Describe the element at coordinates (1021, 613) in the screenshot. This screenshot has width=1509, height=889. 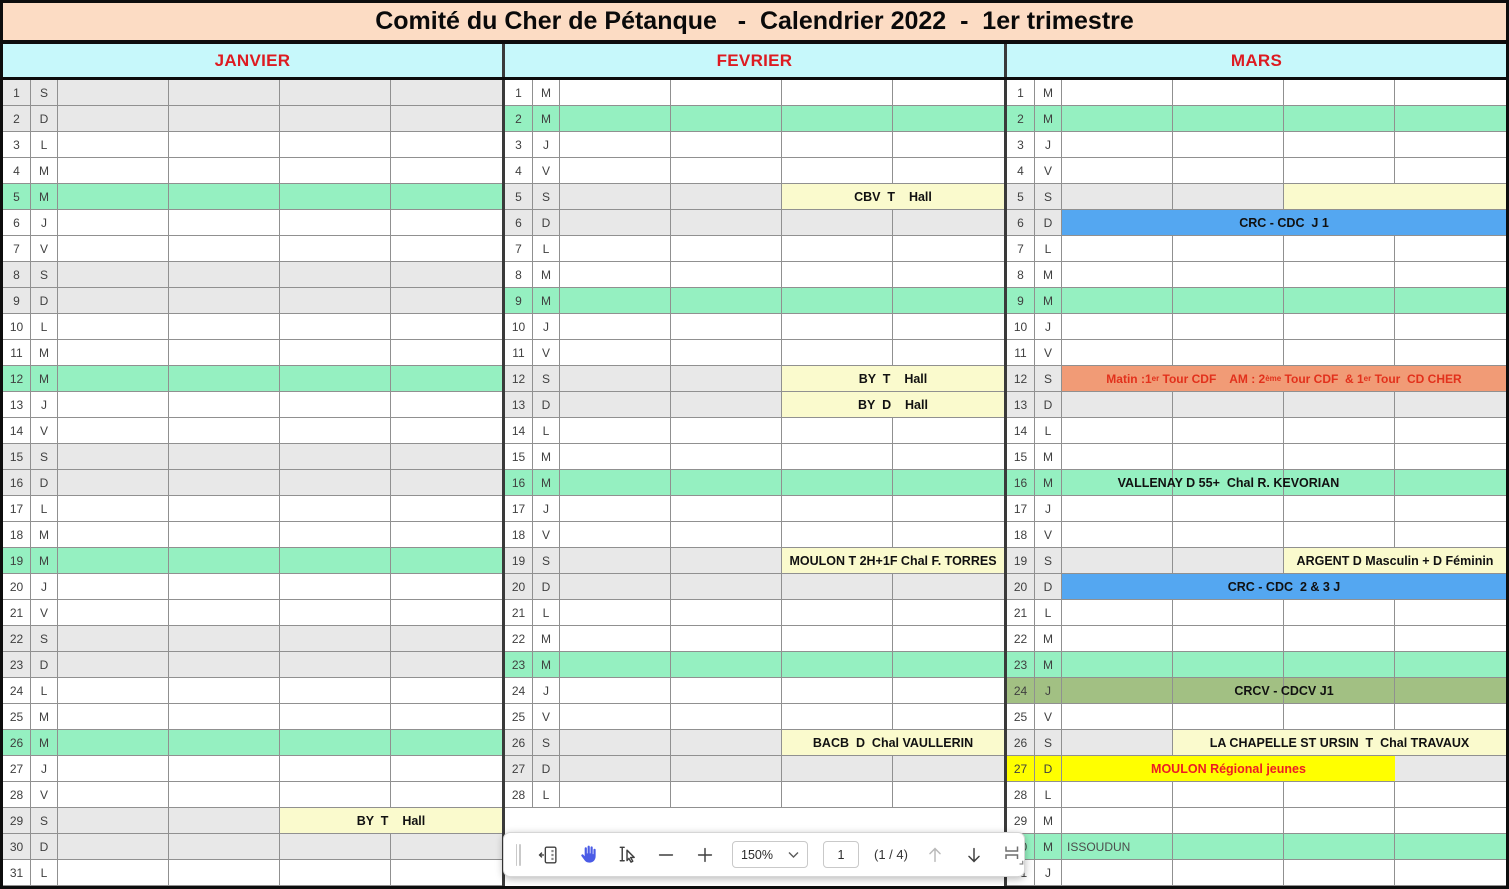
I see `day-number-cell: 21` at that location.